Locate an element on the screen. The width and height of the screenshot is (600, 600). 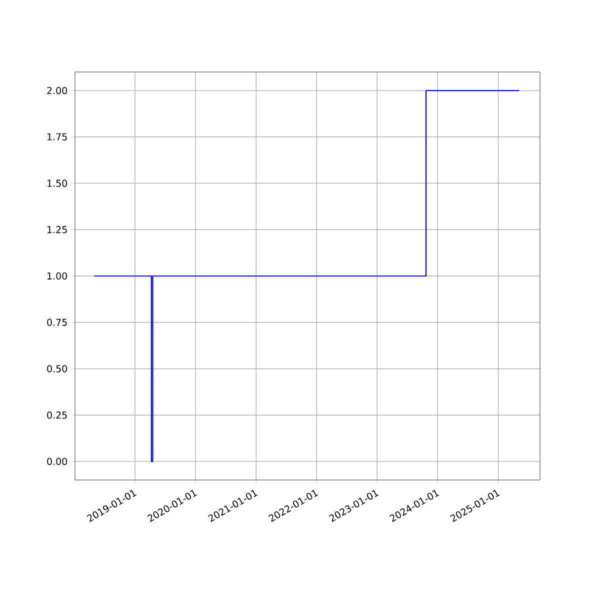
y-tick-label: 0.75 is located at coordinates (57, 322).